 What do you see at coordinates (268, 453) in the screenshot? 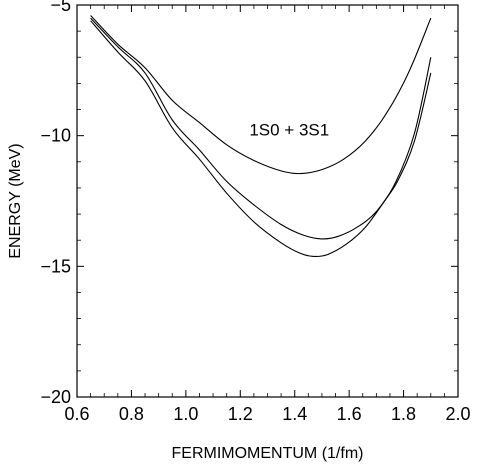
I see `x-axis-title: FERMIMOMENTUM (1/fm)` at bounding box center [268, 453].